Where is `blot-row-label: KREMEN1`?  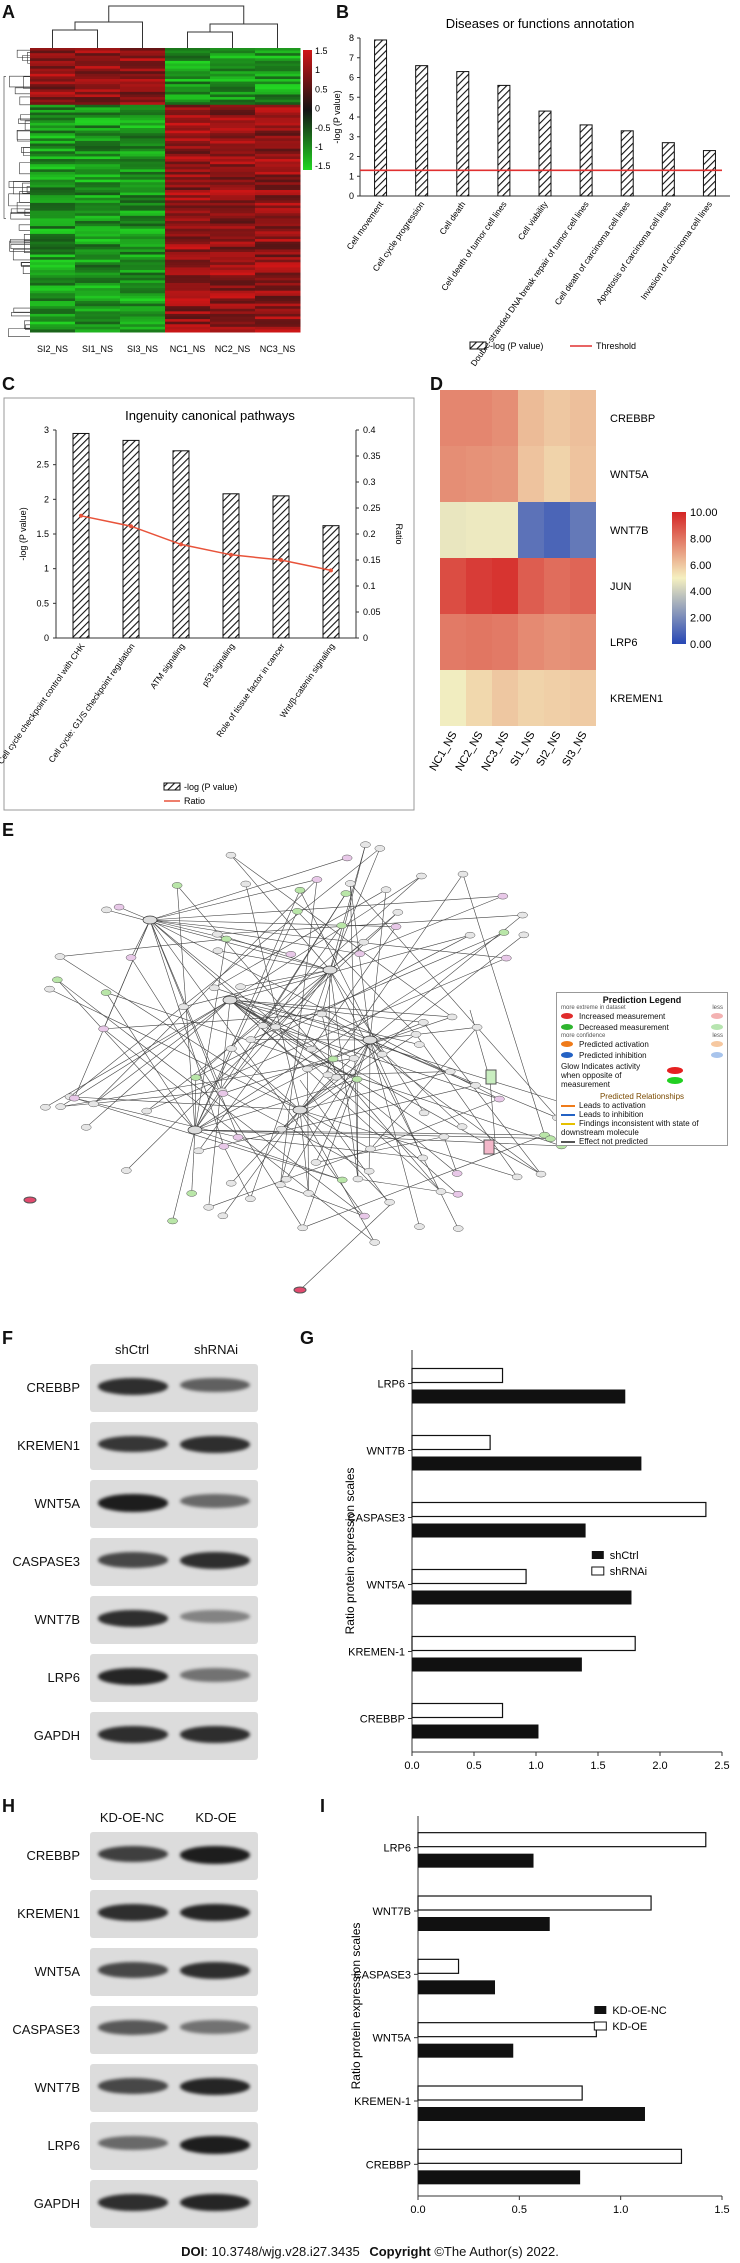 blot-row-label: KREMEN1 is located at coordinates (48, 1913).